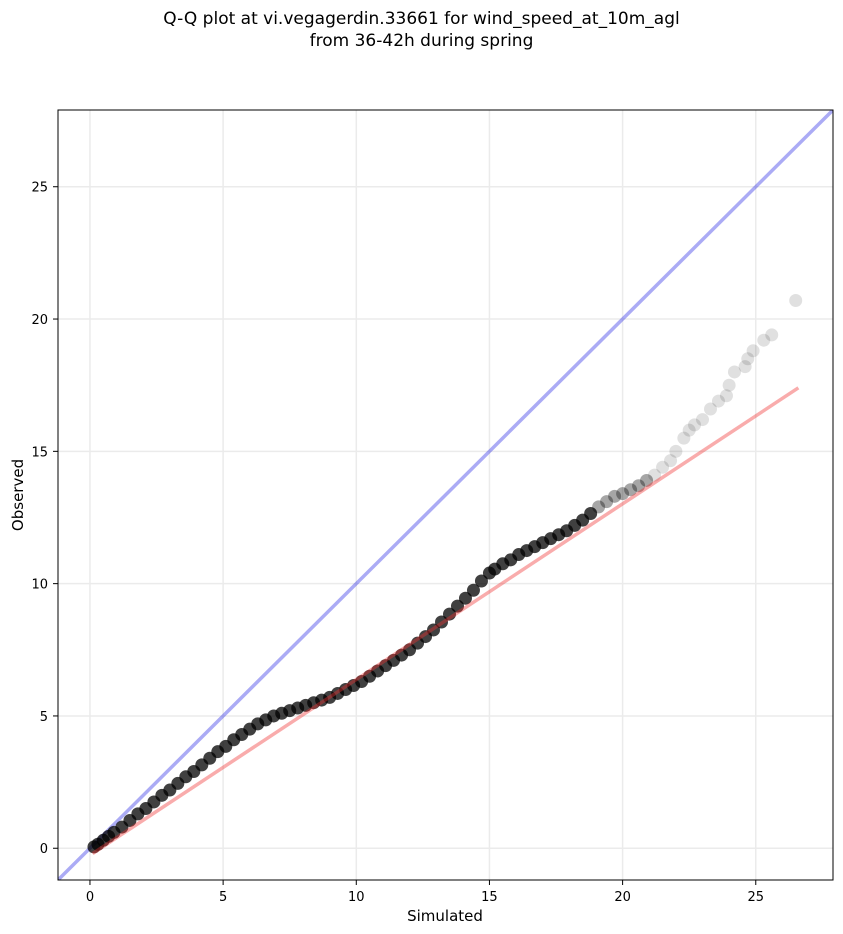 The image size is (843, 934). I want to click on chart-title-line-2: from 36-42h during spring, so click(421, 41).